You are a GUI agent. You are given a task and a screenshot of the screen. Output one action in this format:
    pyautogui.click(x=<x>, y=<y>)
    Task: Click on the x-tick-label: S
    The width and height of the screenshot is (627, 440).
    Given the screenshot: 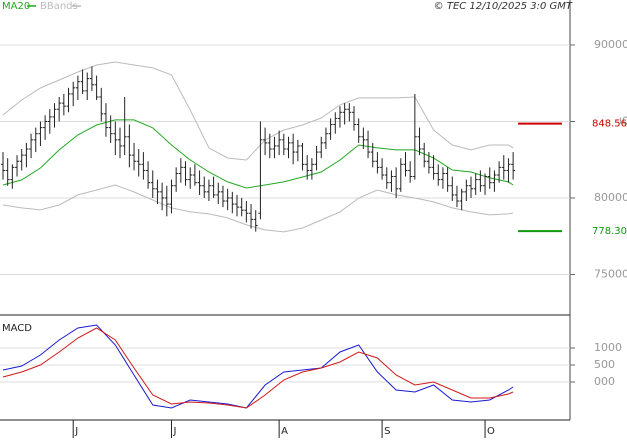 What is the action you would take?
    pyautogui.click(x=387, y=431)
    